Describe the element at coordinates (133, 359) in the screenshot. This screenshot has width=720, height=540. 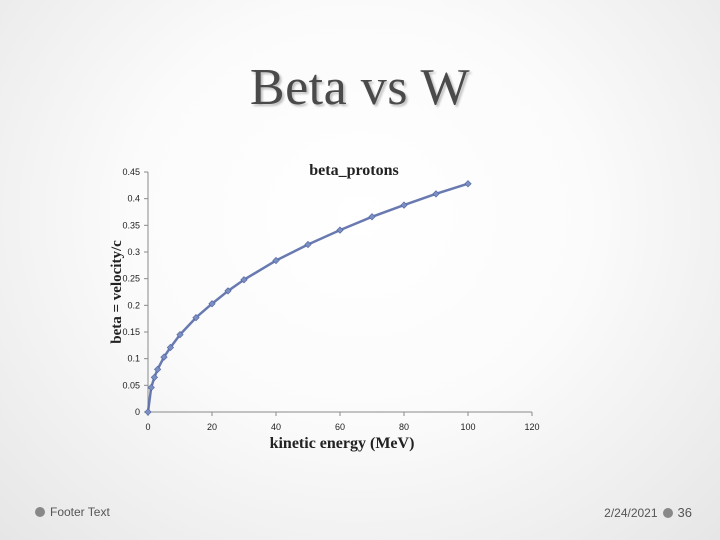
I see `y-tick-label: 0.1` at that location.